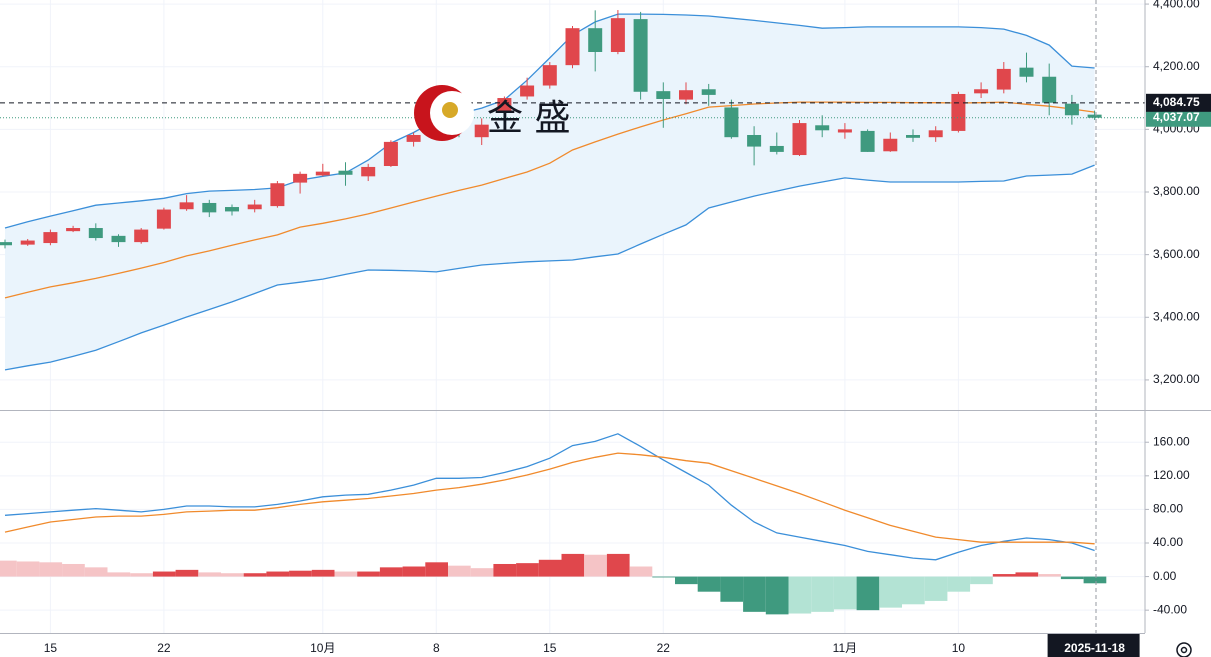 The width and height of the screenshot is (1211, 657). I want to click on settings-core, so click(1184, 650).